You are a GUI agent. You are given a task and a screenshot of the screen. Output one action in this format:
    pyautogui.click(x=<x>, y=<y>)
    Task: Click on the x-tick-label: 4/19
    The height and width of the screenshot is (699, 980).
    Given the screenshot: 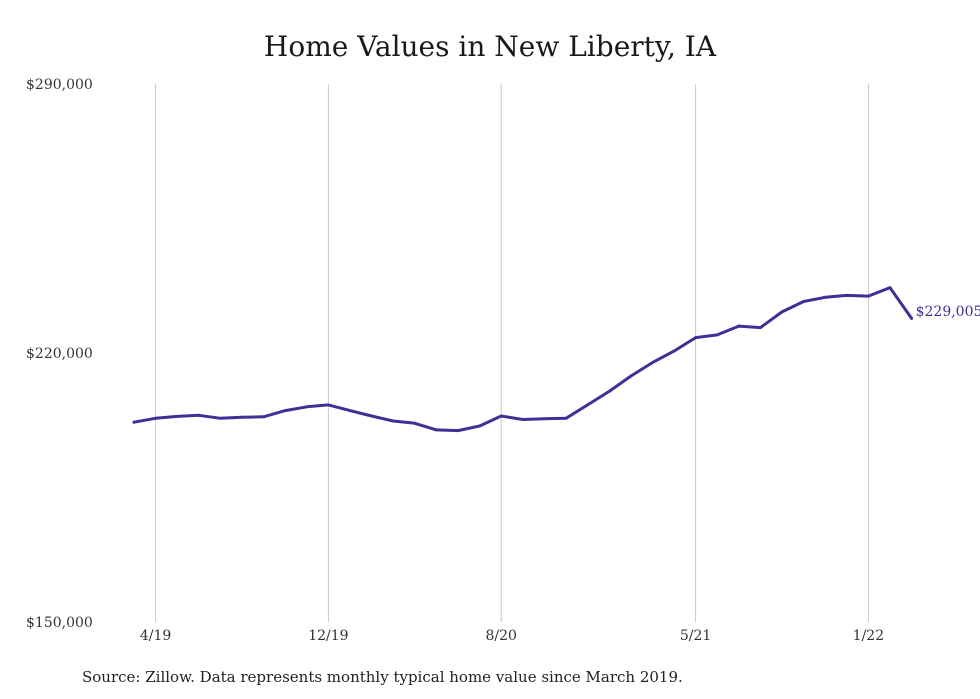 What is the action you would take?
    pyautogui.click(x=155, y=636)
    